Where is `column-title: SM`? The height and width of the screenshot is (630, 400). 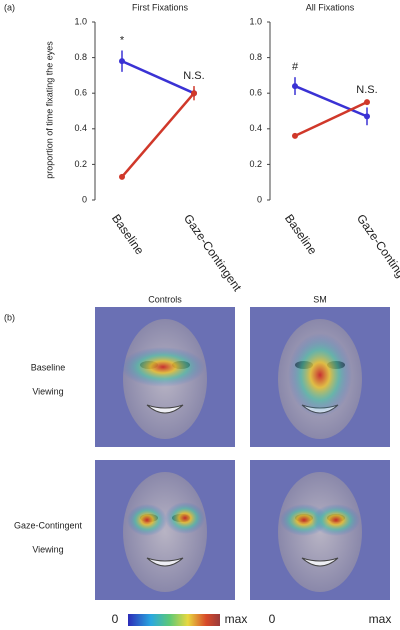
column-title: SM is located at coordinates (320, 299).